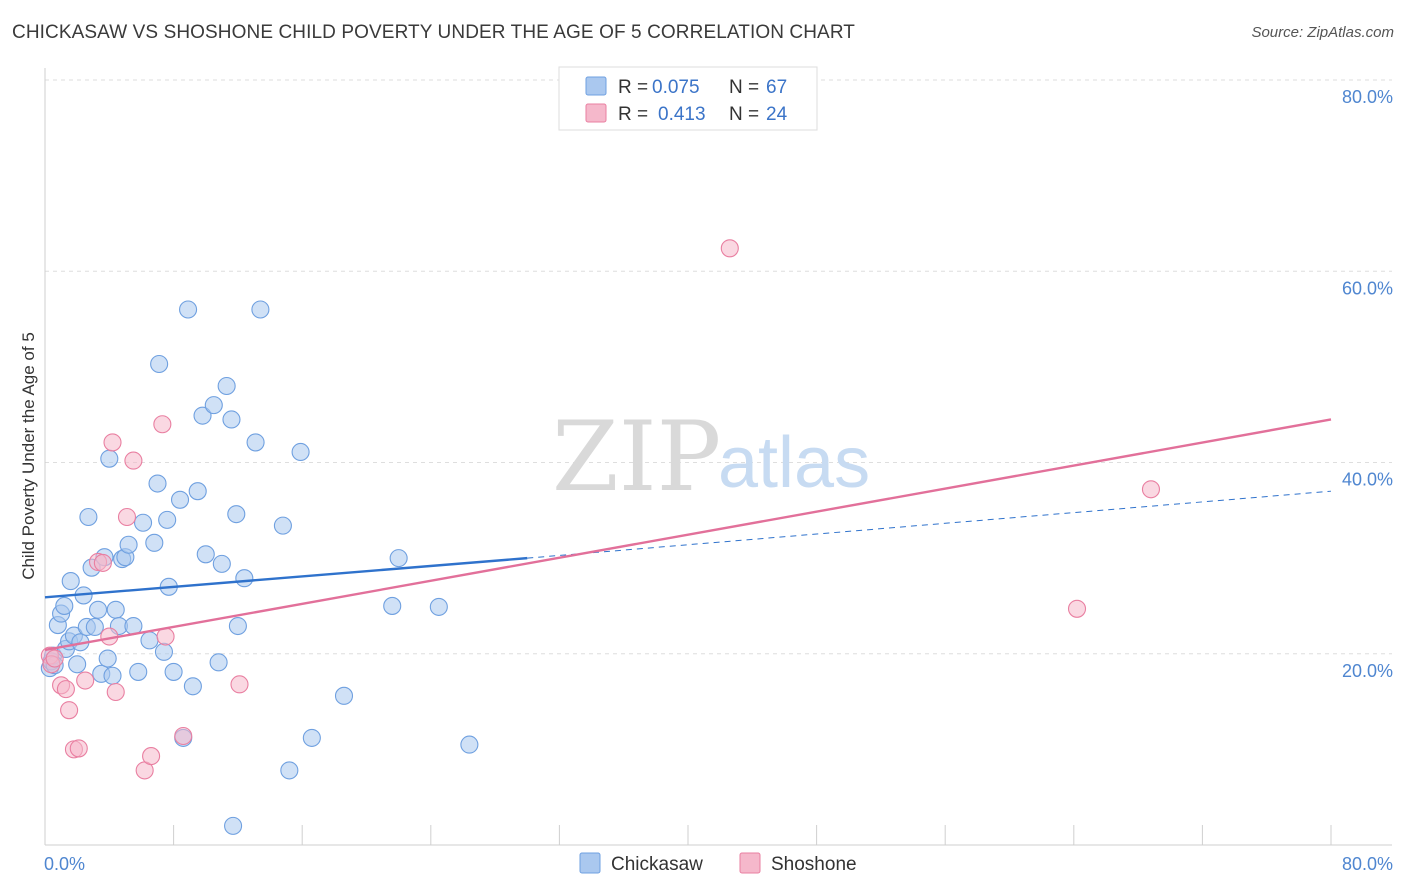 The height and width of the screenshot is (892, 1406). Describe the element at coordinates (814, 864) in the screenshot. I see `bottom-legend-shoshone: Shoshone` at that location.